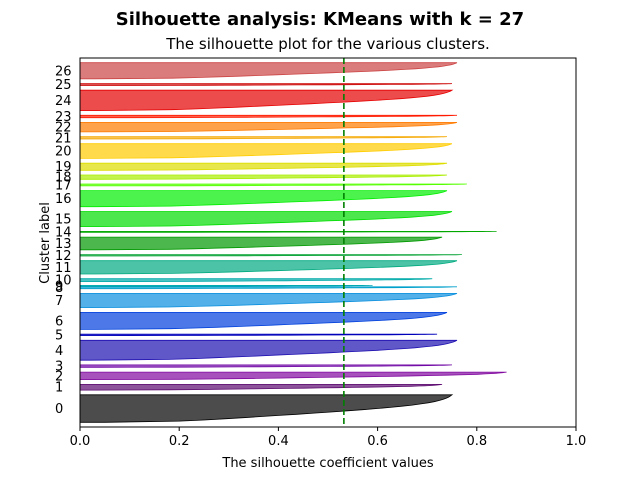 The height and width of the screenshot is (480, 640). Describe the element at coordinates (263, 166) in the screenshot. I see `cluster-19-silhouette` at that location.